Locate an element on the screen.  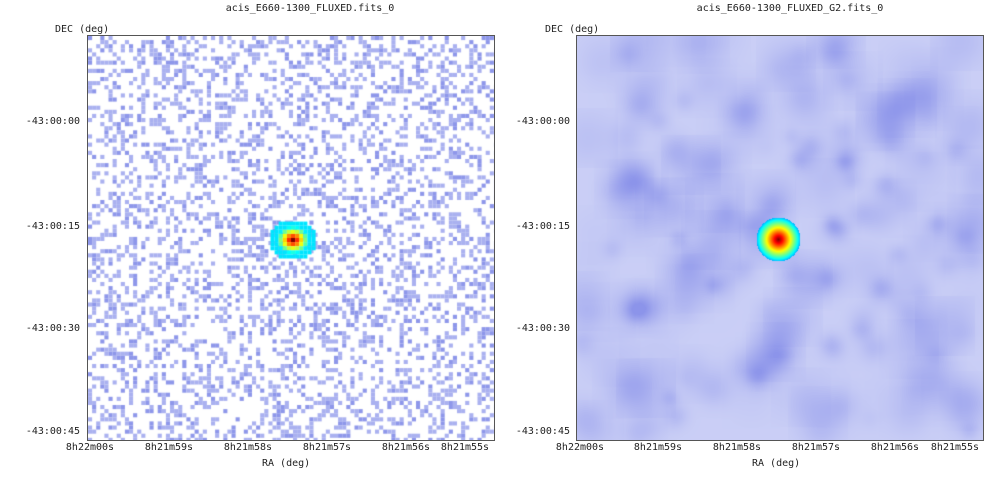
panel-title: acis_E660-1300_FLUXED_G2.fits_0 is located at coordinates (790, 8).